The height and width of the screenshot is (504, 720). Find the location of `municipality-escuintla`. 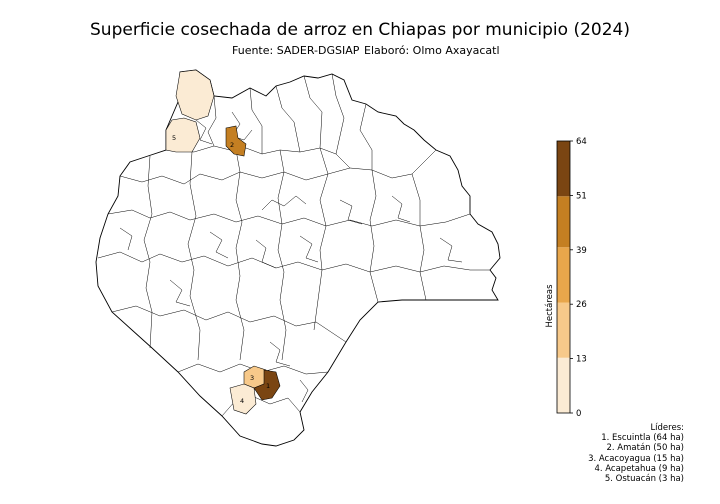

municipality-escuintla is located at coordinates (267, 385).